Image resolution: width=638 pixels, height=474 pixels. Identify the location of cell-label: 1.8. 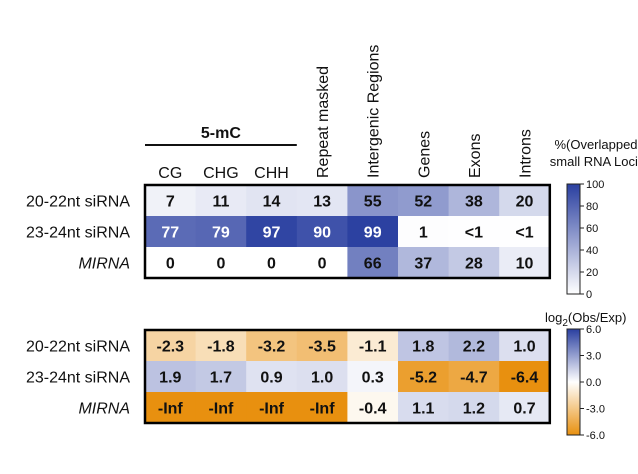
(423, 347).